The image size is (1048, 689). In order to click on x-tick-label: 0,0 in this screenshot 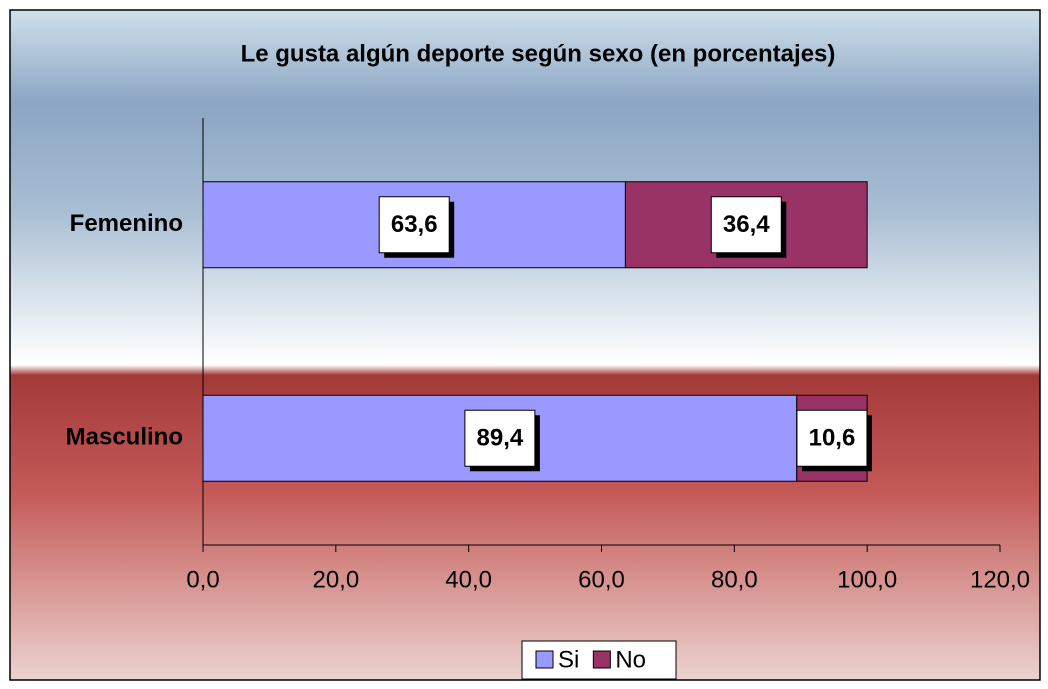, I will do `click(202, 579)`.